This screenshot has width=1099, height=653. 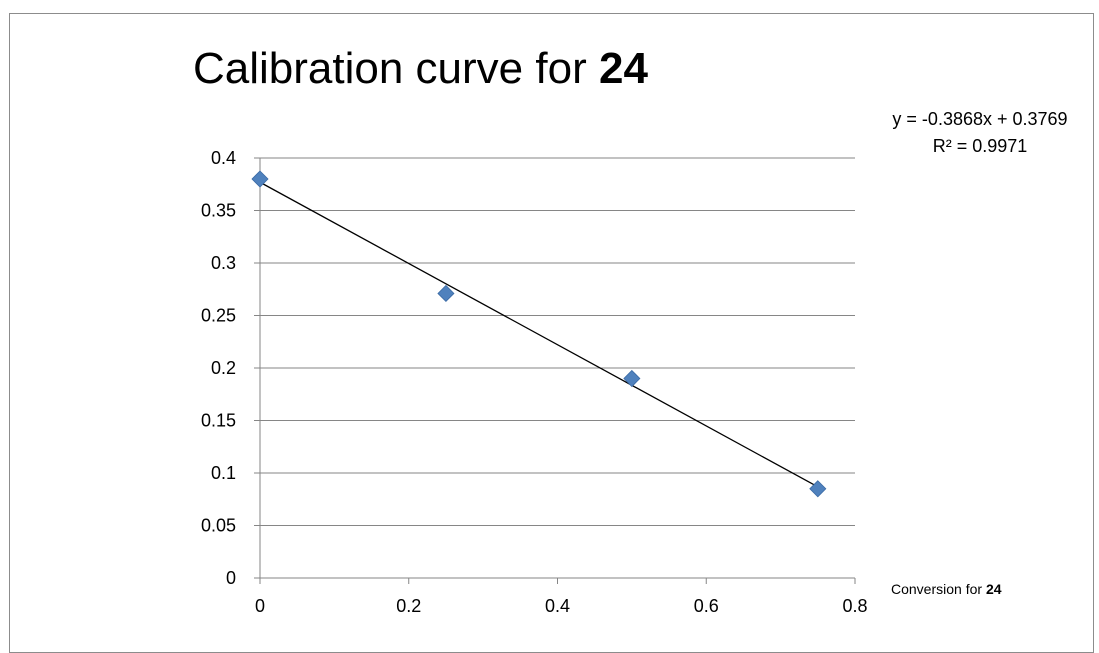 I want to click on y-tick-label-6: 0.3, so click(x=223, y=263).